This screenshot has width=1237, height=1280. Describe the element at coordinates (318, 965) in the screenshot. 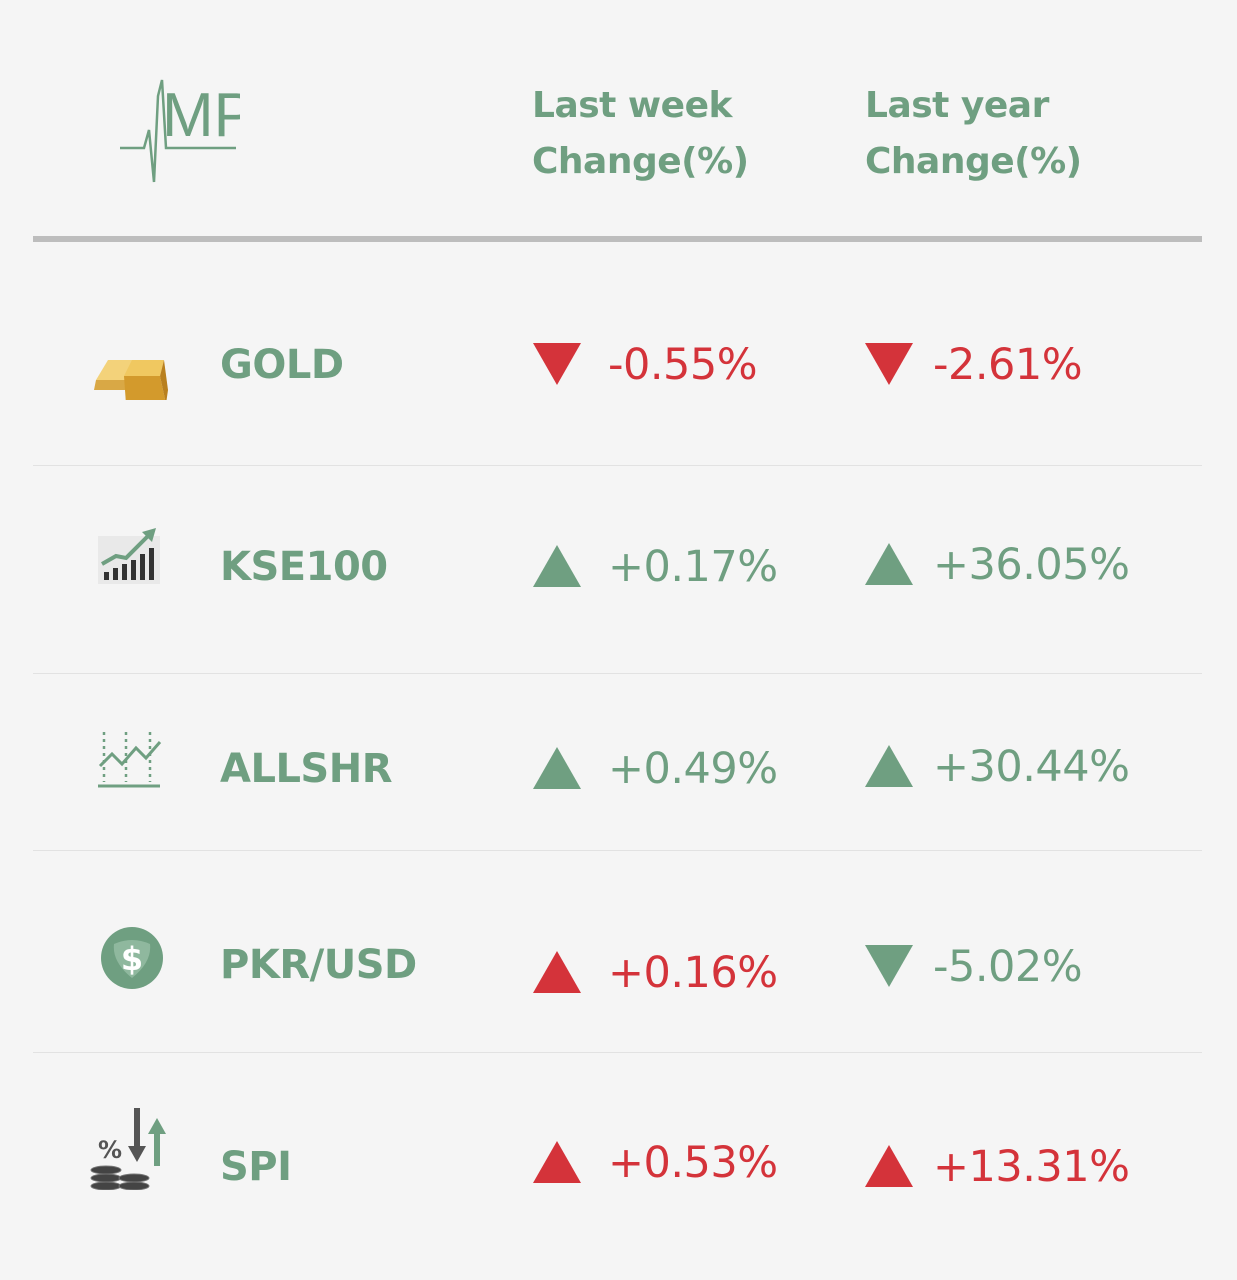

I see `asset-name-pkr-usd: PKR/USD` at that location.